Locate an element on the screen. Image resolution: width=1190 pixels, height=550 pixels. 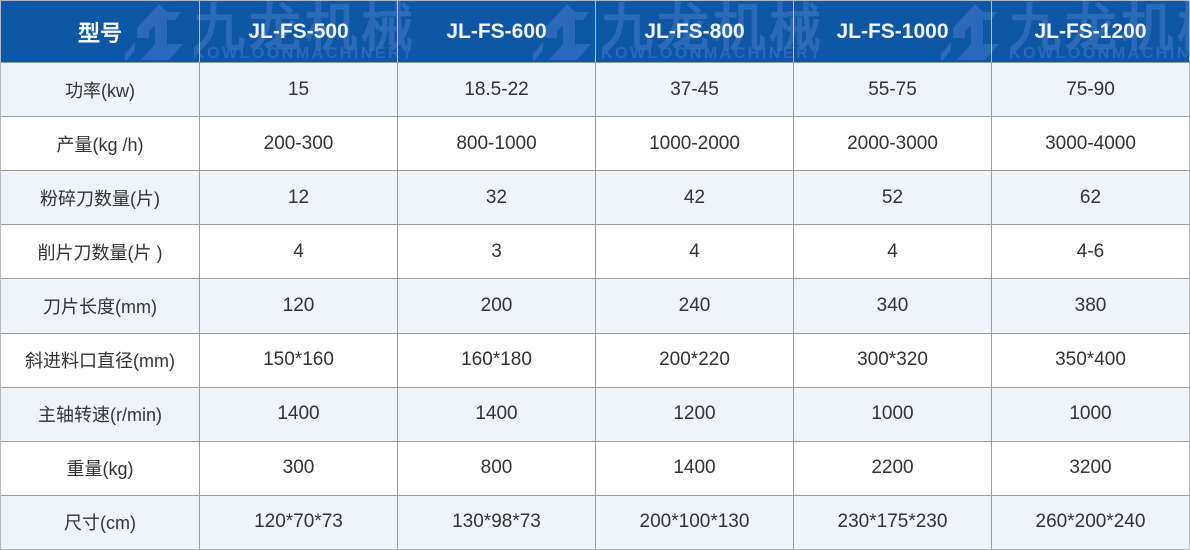
table-cell: 800-1000 is located at coordinates (496, 144).